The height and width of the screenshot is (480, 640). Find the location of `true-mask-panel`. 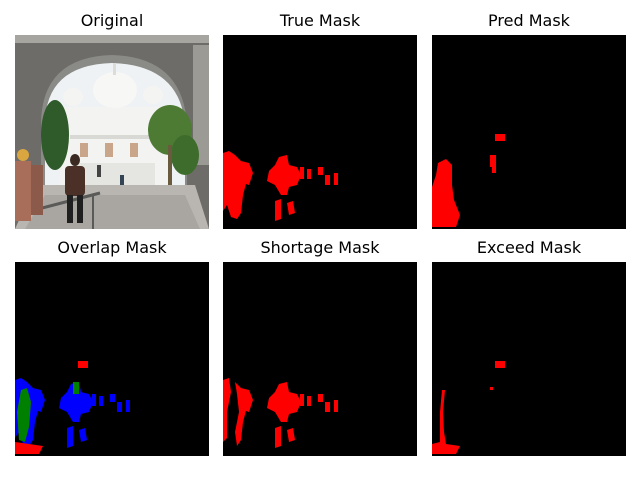

true-mask-panel is located at coordinates (320, 132).